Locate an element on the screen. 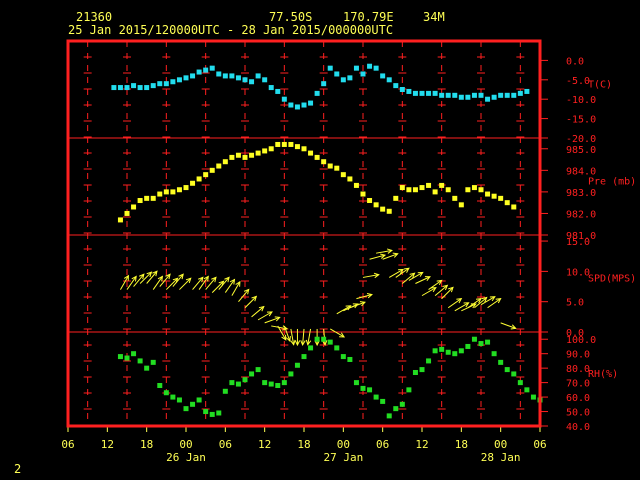 The height and width of the screenshot is (480, 640). y-tick-label: 5.0 is located at coordinates (575, 303).